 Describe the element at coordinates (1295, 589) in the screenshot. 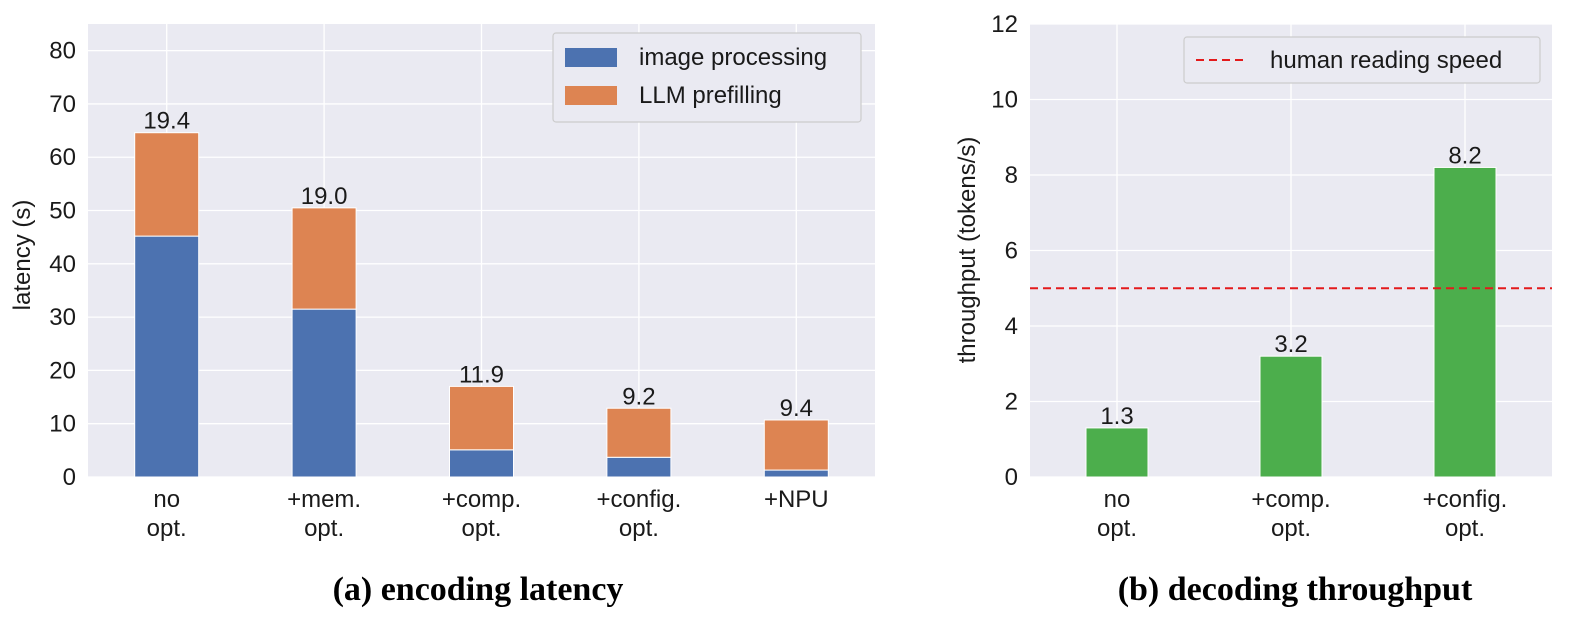

I see `panel-caption: (b) decoding throughput` at that location.